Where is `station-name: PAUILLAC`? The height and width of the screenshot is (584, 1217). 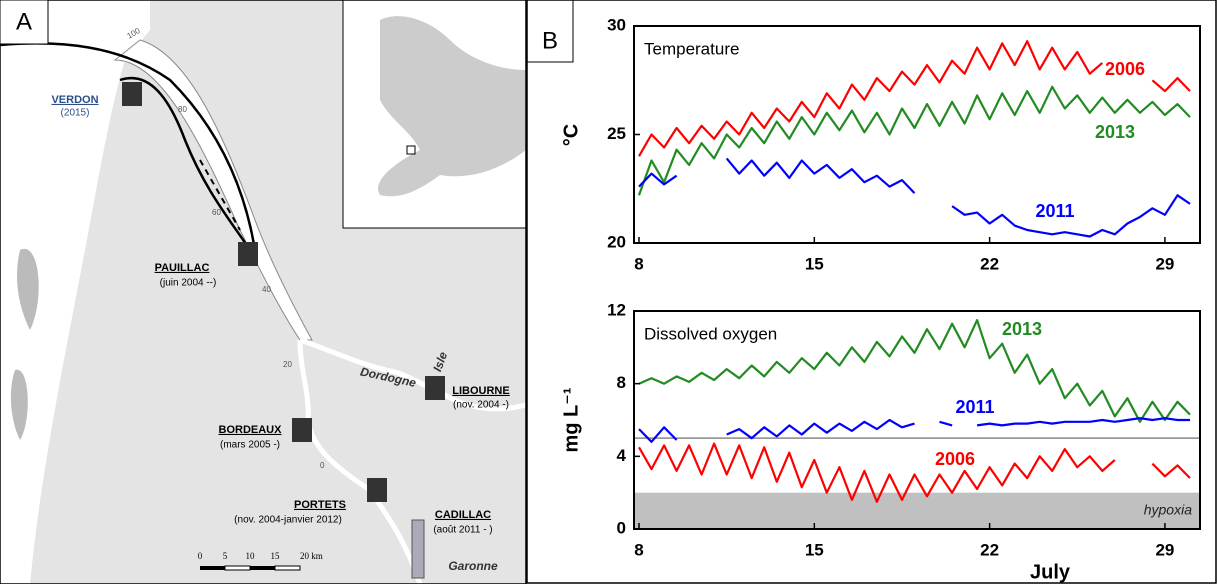
station-name: PAUILLAC is located at coordinates (182, 268).